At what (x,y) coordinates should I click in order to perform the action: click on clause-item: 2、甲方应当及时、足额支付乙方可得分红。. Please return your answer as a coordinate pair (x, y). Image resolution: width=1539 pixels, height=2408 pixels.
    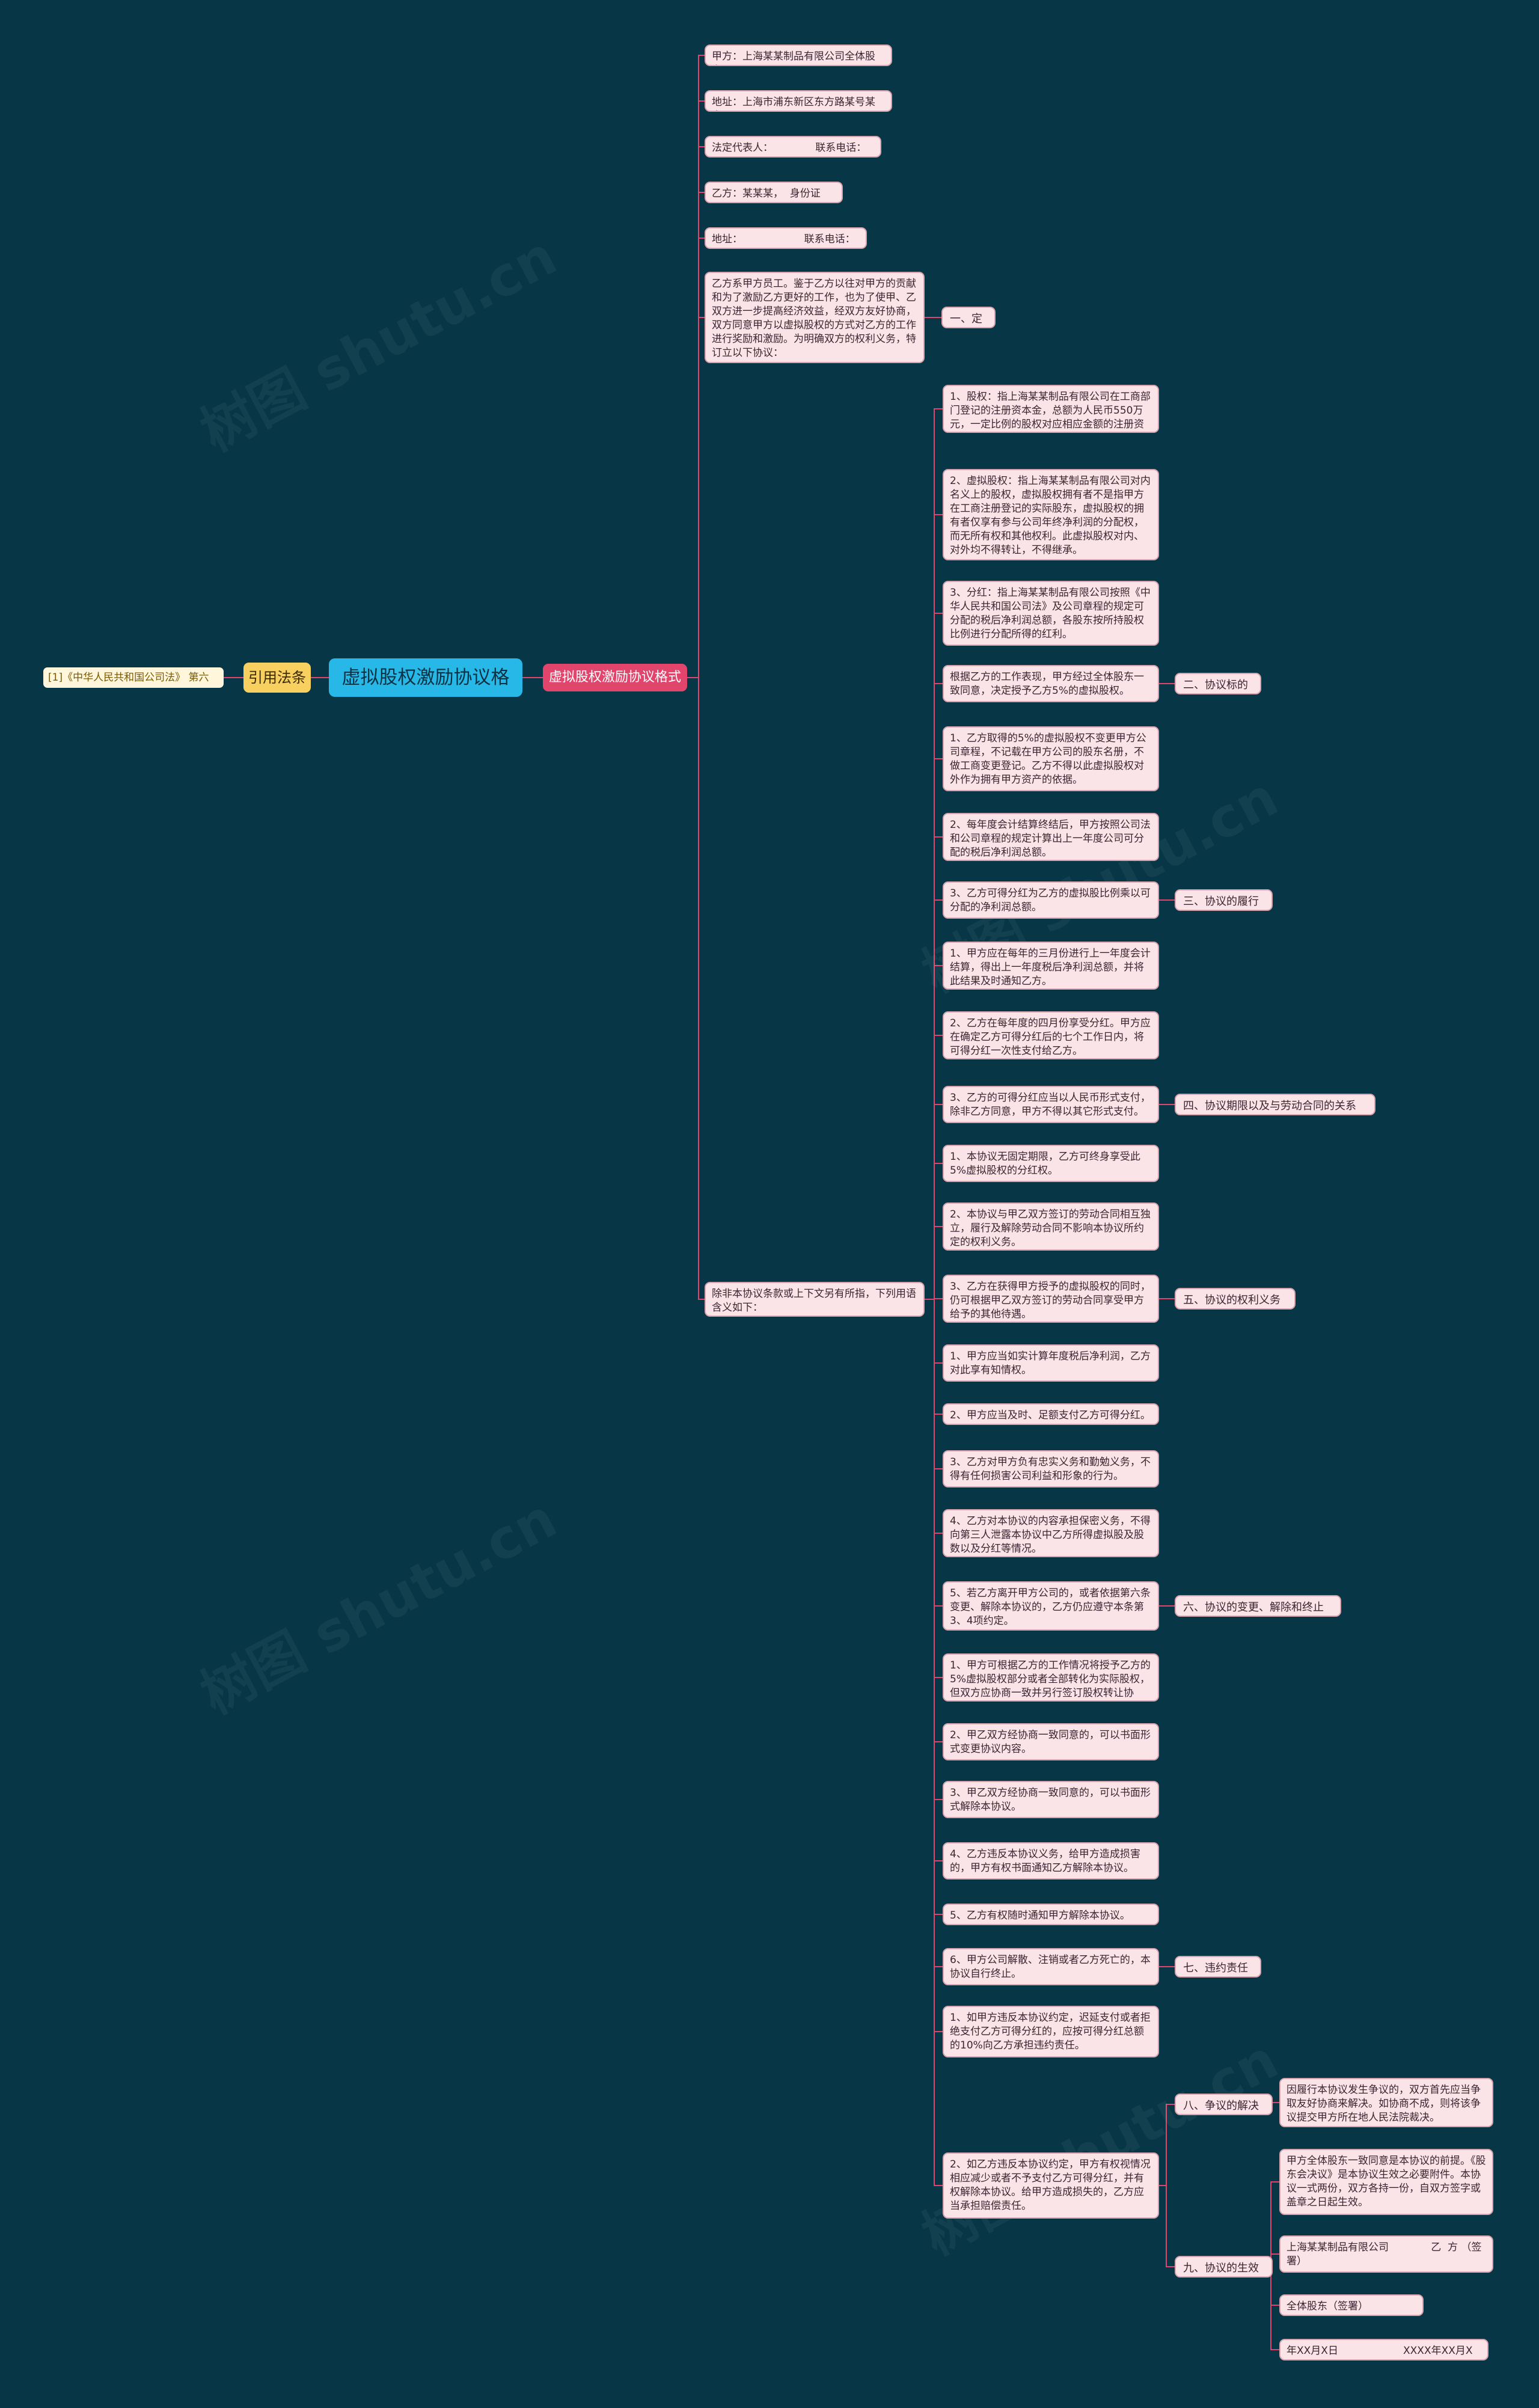
    Looking at the image, I should click on (1051, 1414).